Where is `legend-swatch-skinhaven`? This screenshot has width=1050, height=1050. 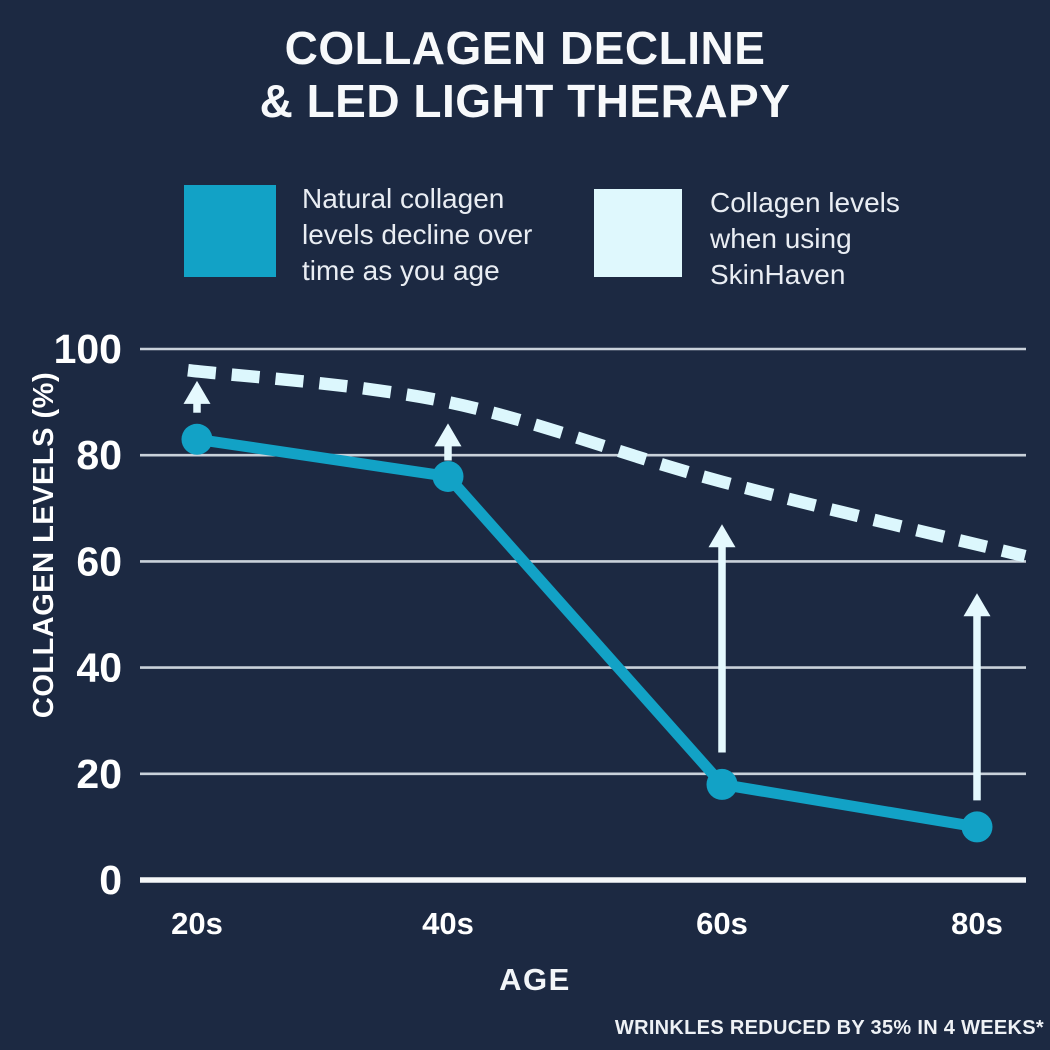
legend-swatch-skinhaven is located at coordinates (638, 233).